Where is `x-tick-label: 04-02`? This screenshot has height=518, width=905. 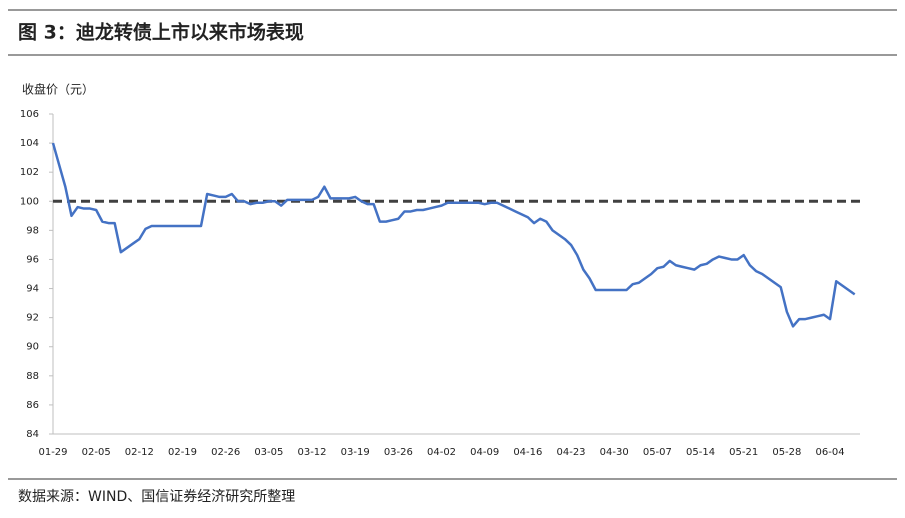 x-tick-label: 04-02 is located at coordinates (441, 452).